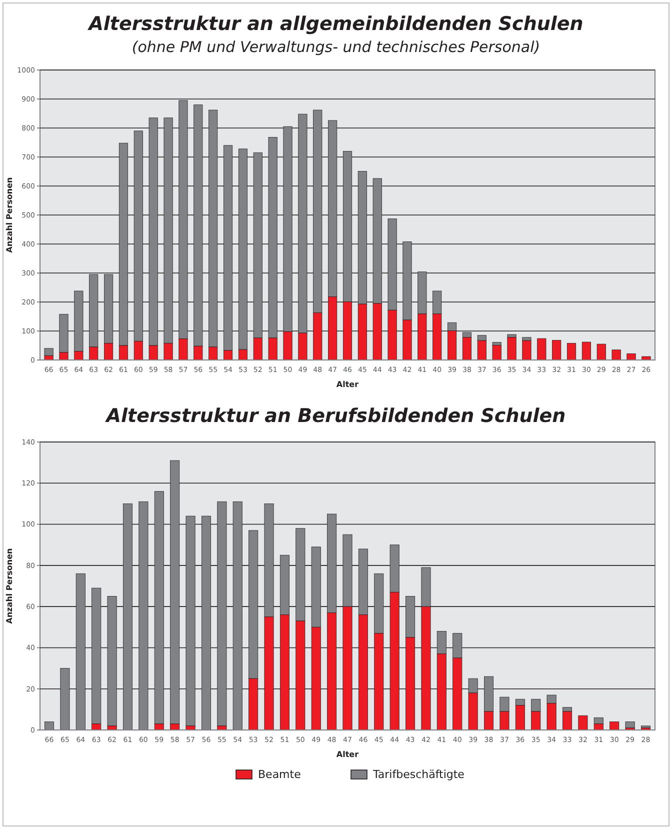 The height and width of the screenshot is (829, 672). I want to click on legend-label: Beamte, so click(280, 774).